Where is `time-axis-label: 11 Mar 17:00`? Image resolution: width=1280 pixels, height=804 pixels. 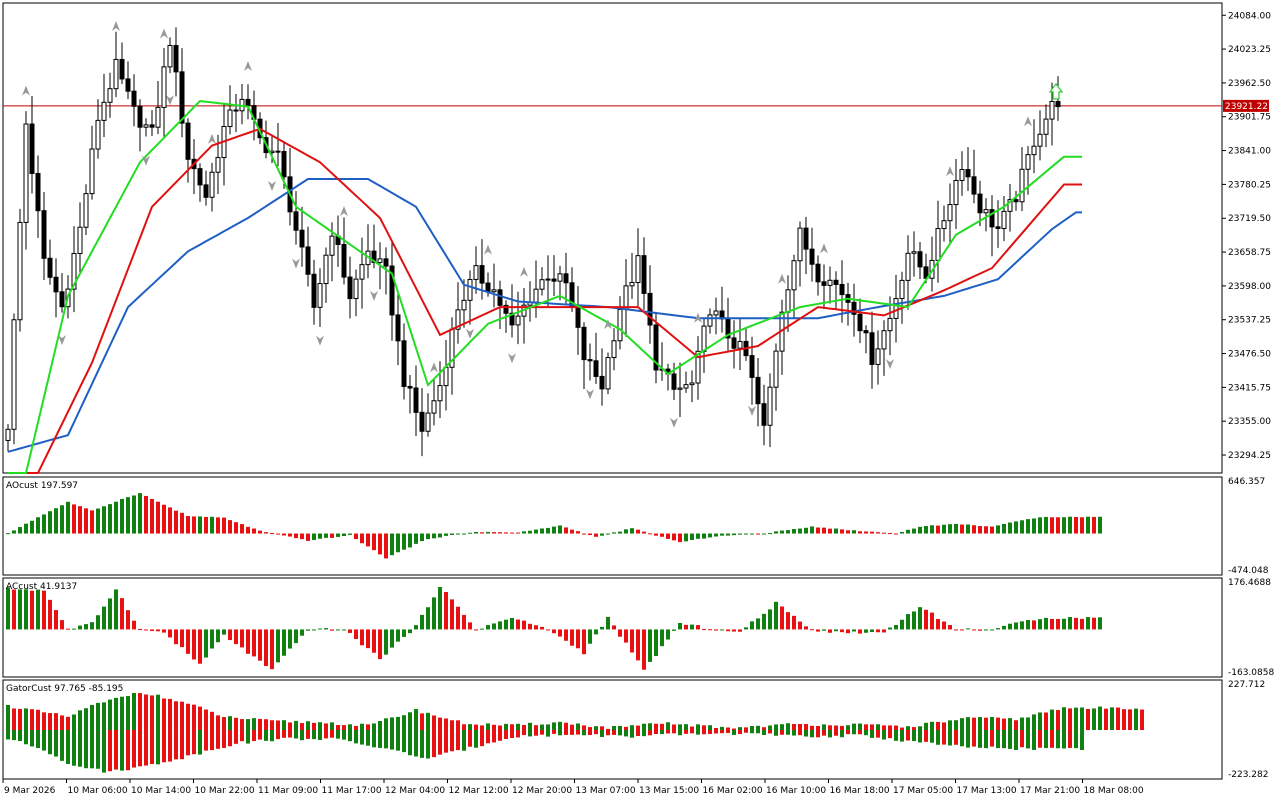 time-axis-label: 11 Mar 17:00 is located at coordinates (352, 791).